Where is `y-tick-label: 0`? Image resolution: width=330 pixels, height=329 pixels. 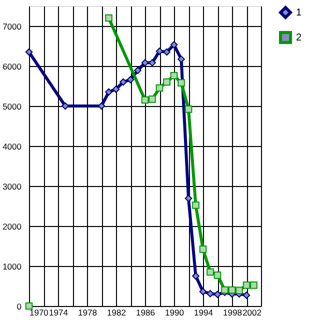
y-tick-label: 0 is located at coordinates (19, 307).